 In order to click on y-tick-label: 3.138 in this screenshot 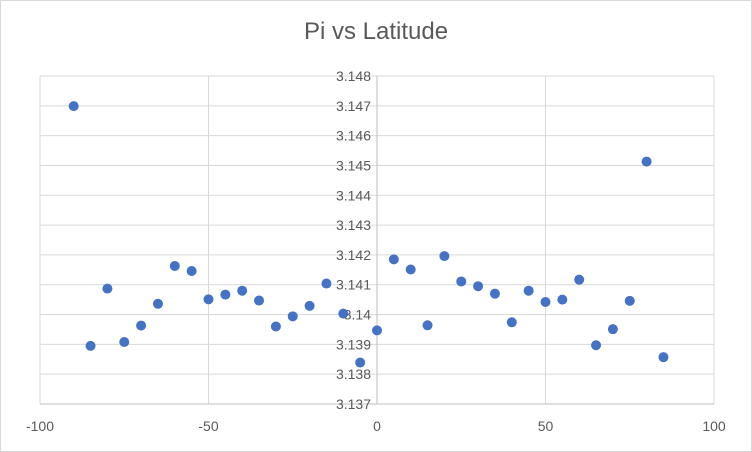, I will do `click(353, 374)`.